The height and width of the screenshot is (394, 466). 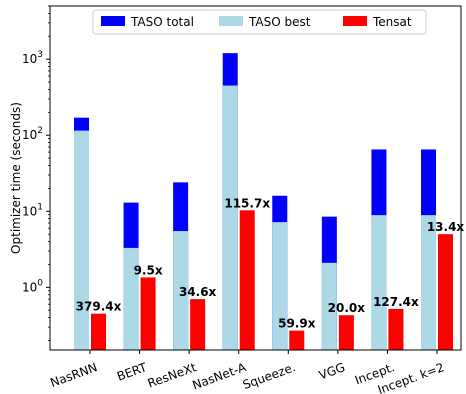 I want to click on legend-label: TASO best, so click(x=279, y=22).